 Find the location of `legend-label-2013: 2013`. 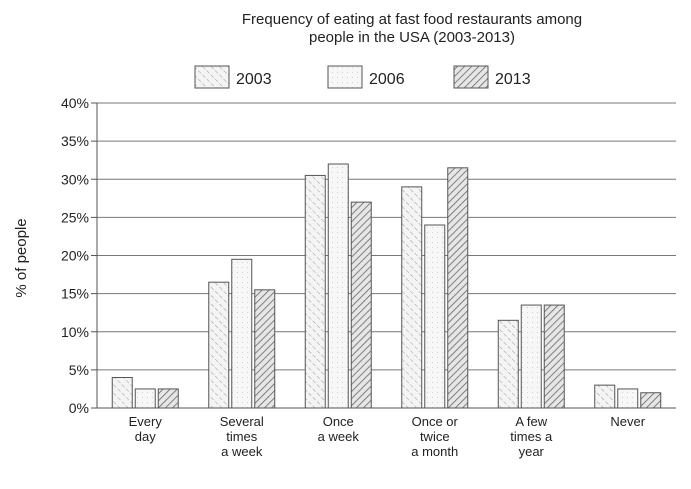

legend-label-2013: 2013 is located at coordinates (513, 79).